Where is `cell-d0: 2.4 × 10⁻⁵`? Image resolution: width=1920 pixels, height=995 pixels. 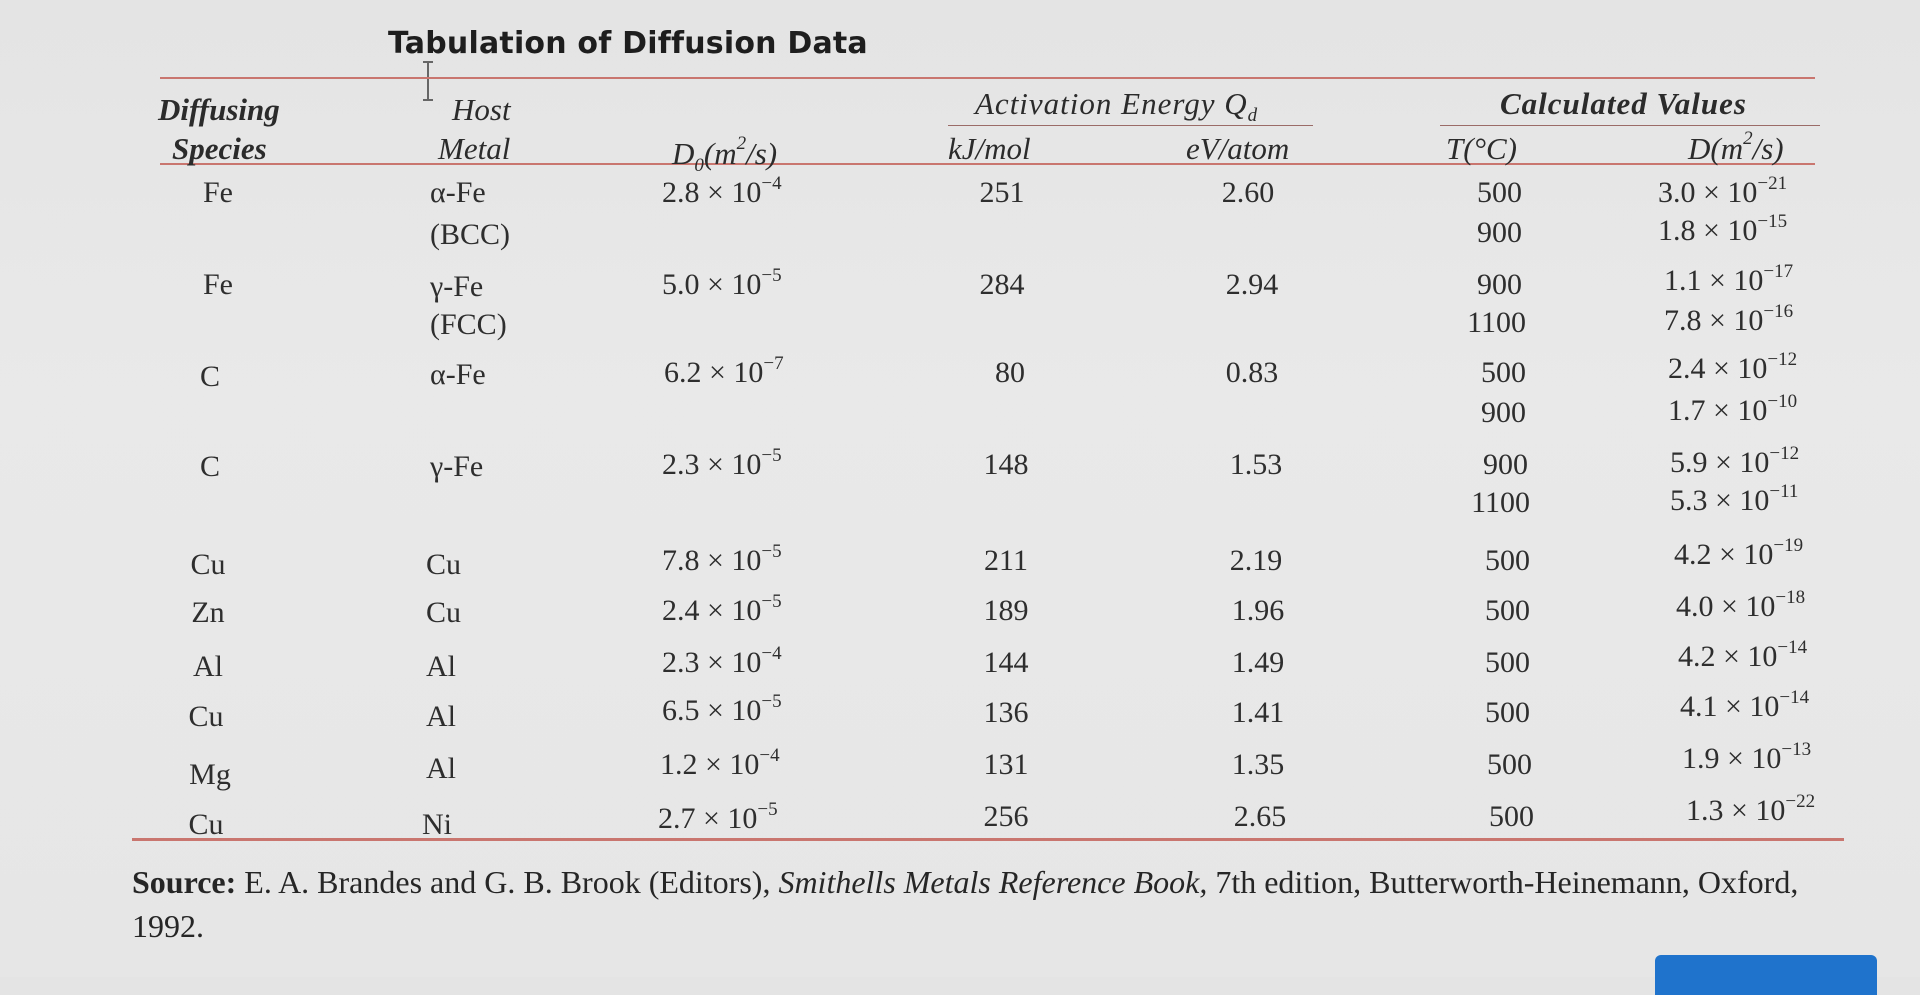 cell-d0: 2.4 × 10⁻⁵ is located at coordinates (722, 609).